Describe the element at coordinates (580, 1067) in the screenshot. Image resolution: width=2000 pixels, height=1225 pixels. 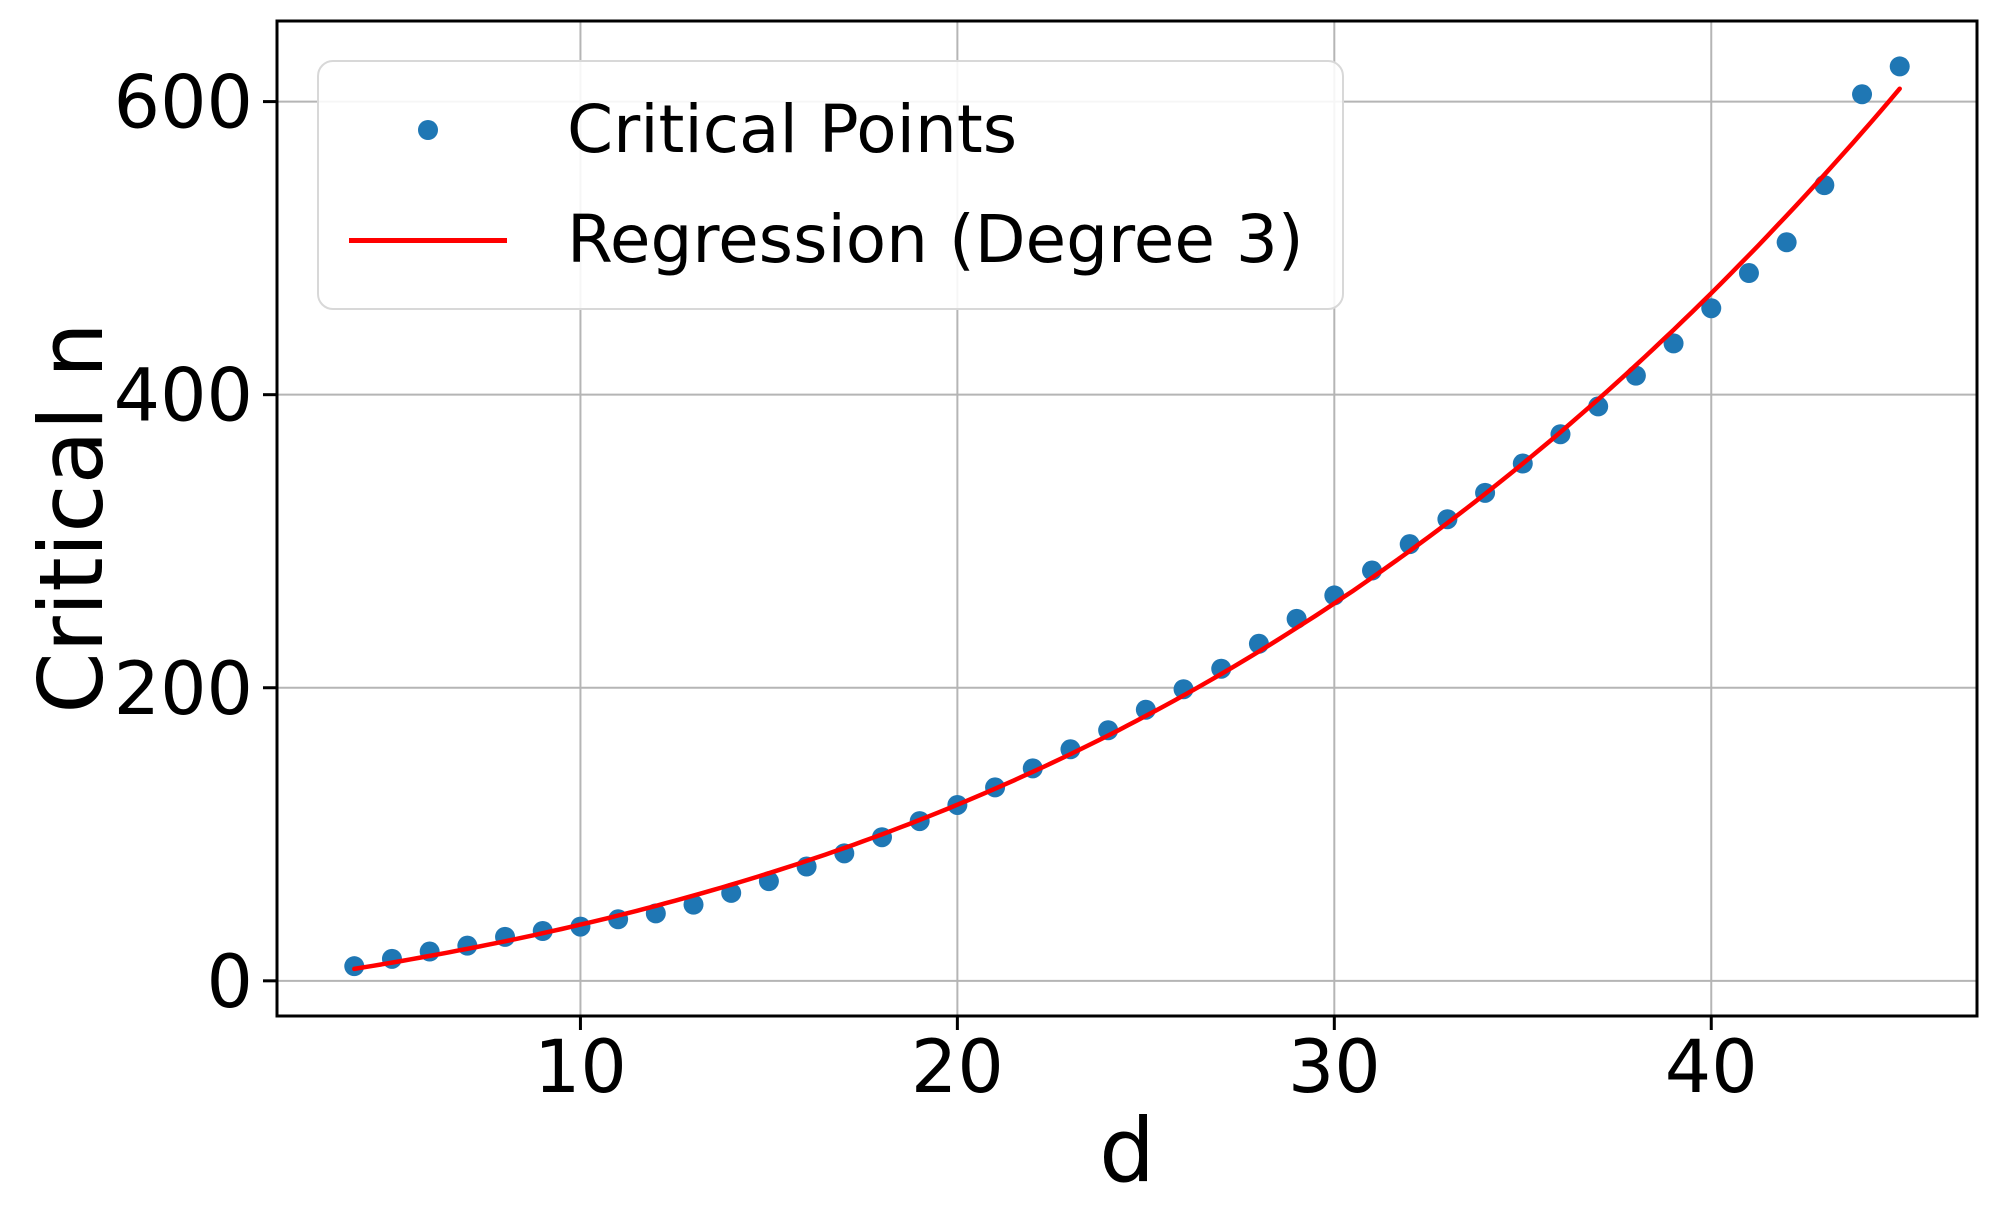
I see `x-tick-label: 10` at that location.